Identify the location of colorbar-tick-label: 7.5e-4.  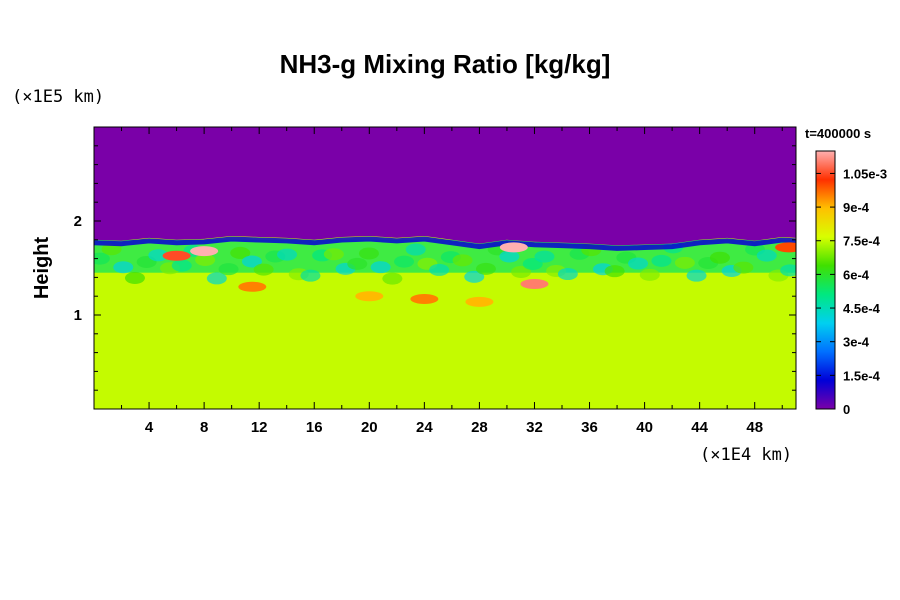
(862, 241).